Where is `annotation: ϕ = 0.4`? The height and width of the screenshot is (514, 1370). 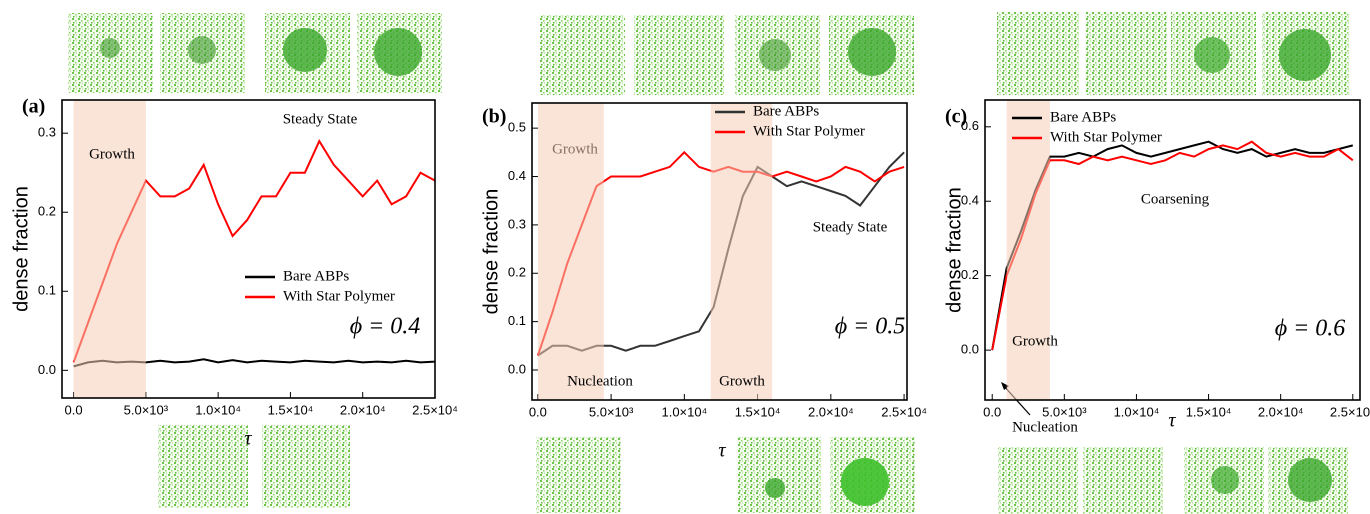
annotation: ϕ = 0.4 is located at coordinates (385, 327).